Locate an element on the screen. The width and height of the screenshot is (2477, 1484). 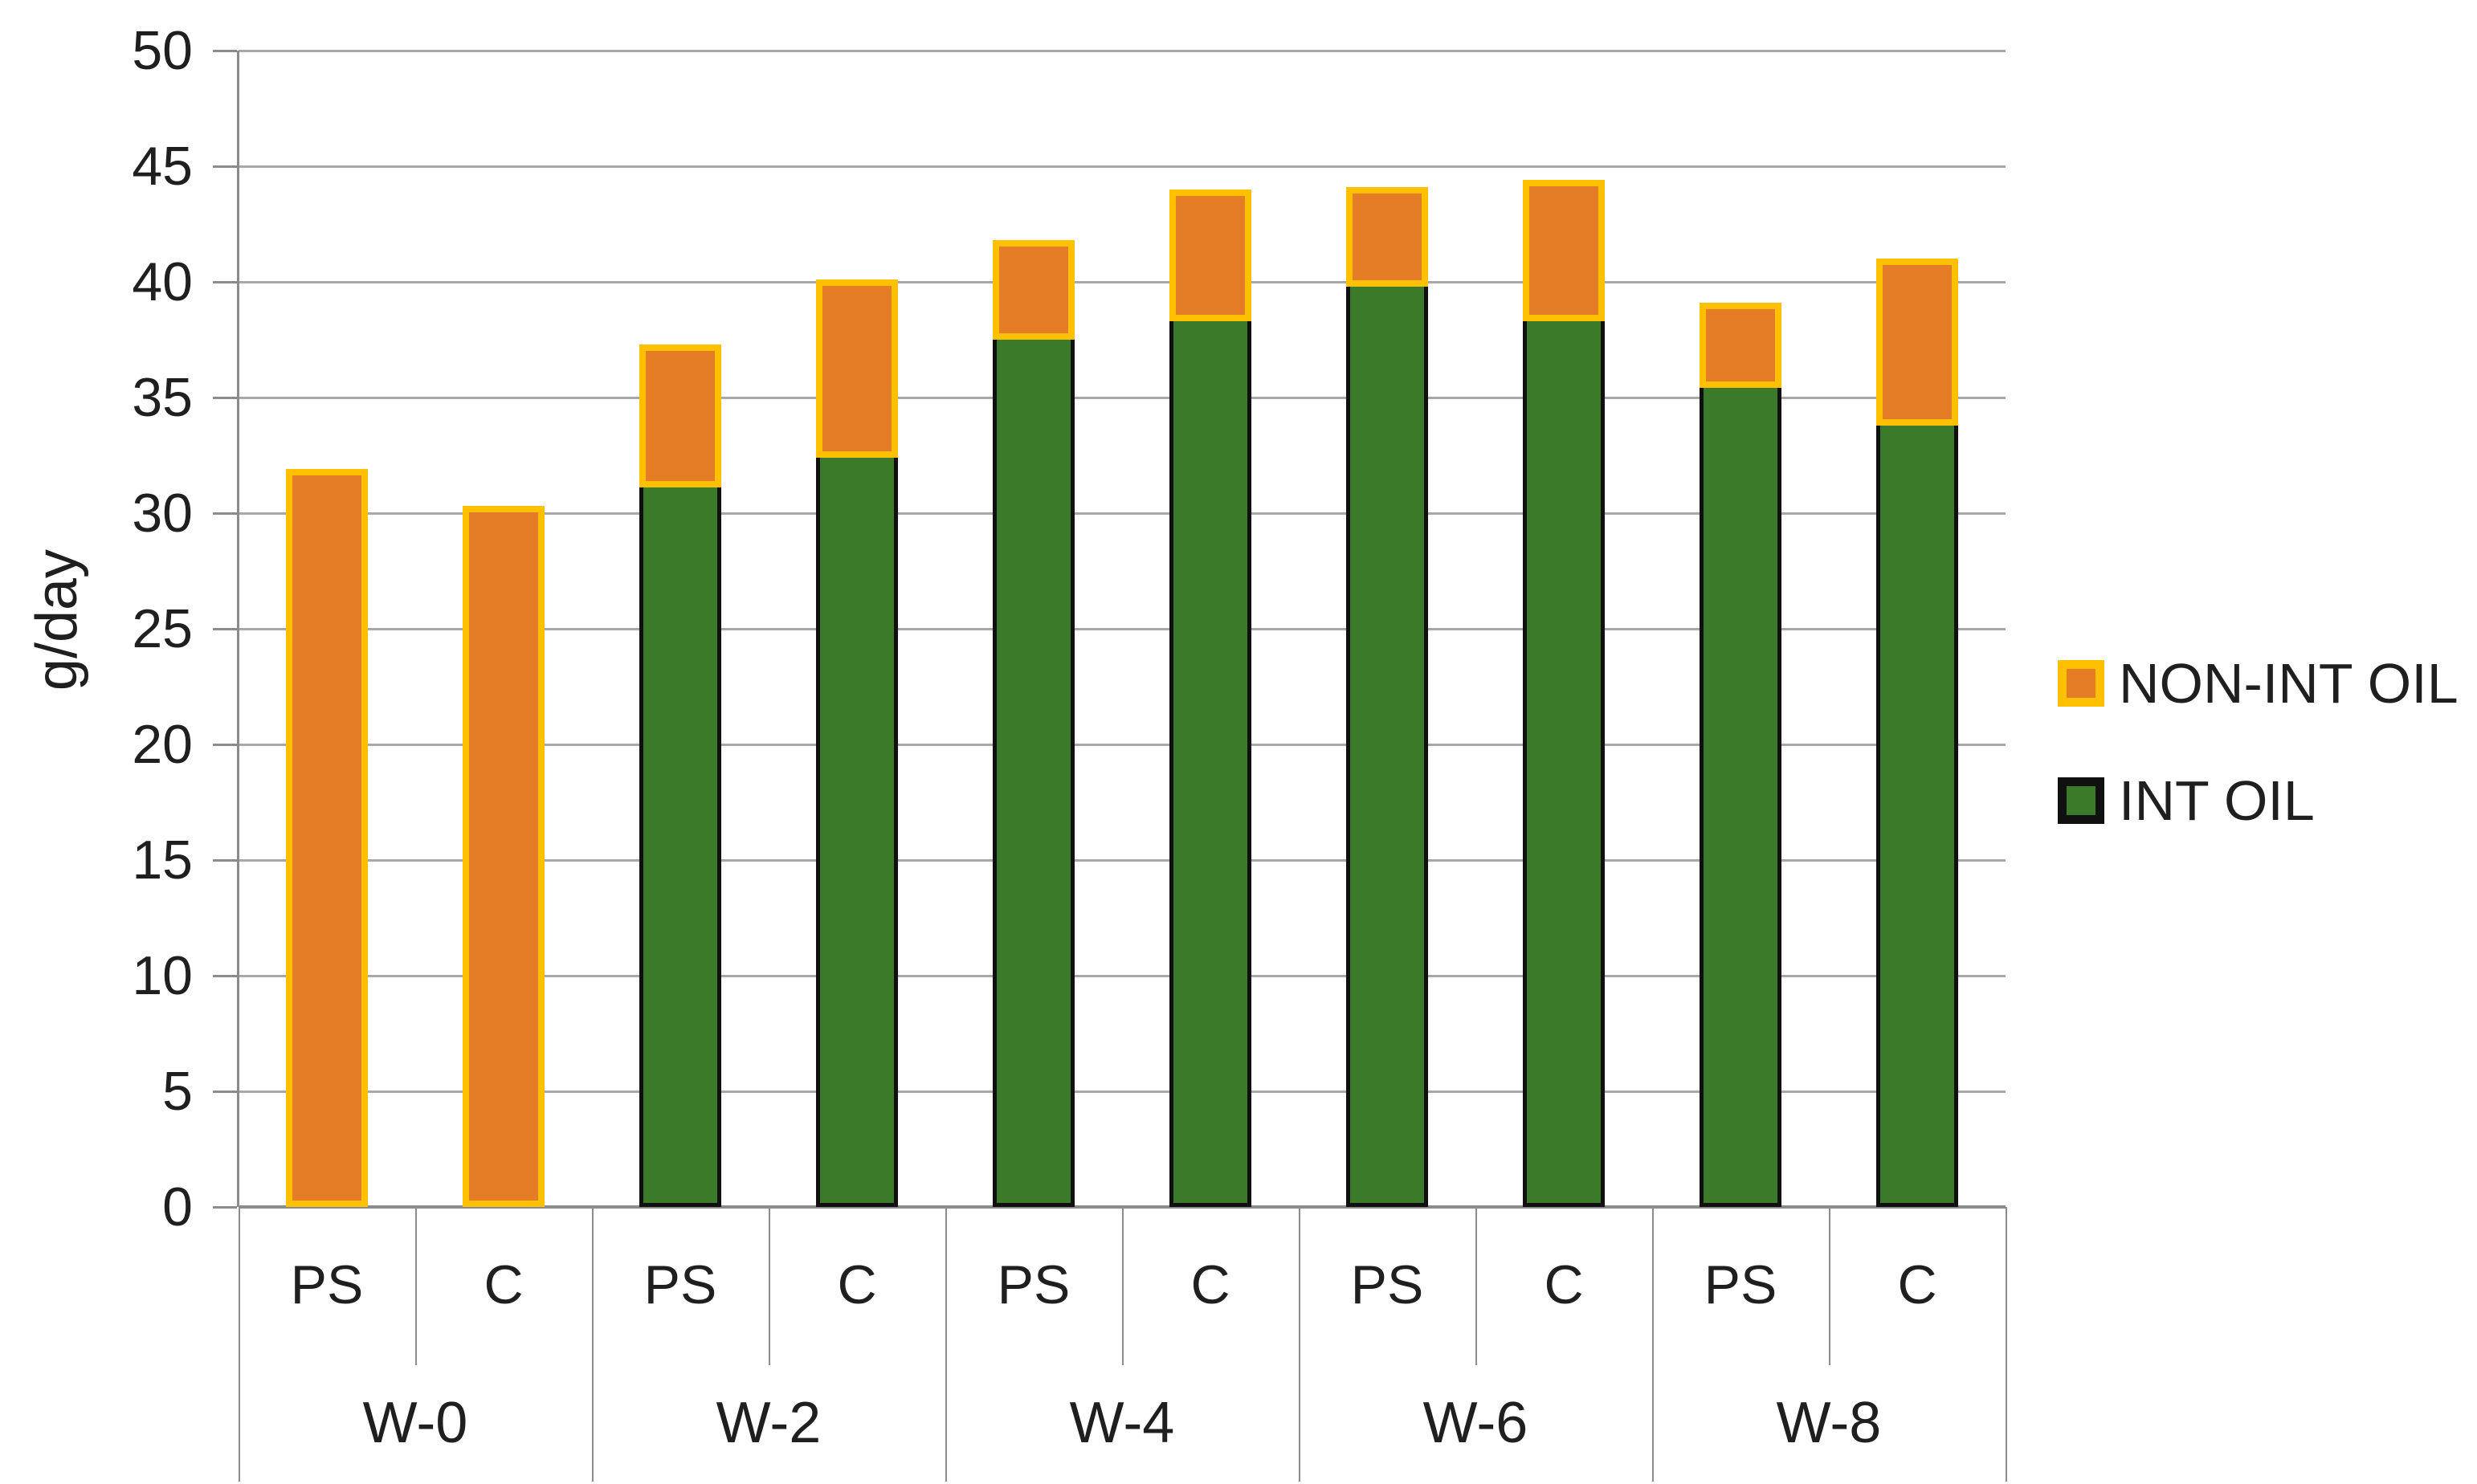
y-tick-label: 25 is located at coordinates (162, 628).